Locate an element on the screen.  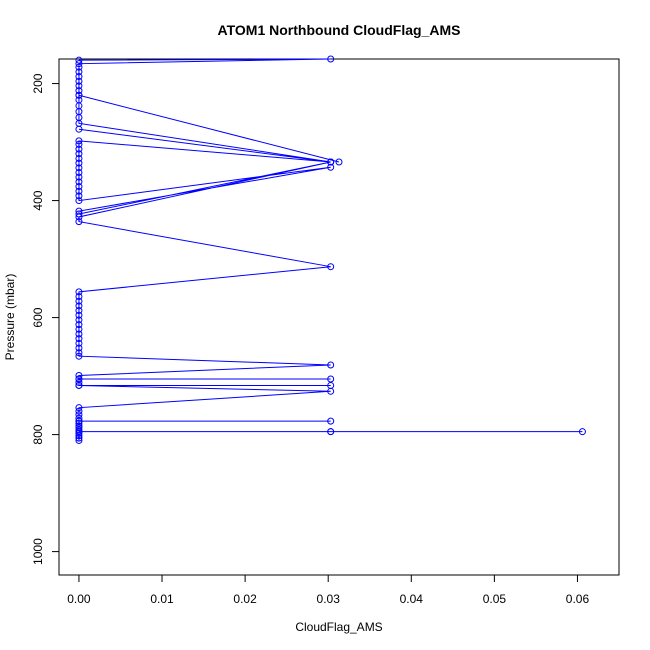
y-axis: 200 400 600 800 1000 is located at coordinates (45, 319).